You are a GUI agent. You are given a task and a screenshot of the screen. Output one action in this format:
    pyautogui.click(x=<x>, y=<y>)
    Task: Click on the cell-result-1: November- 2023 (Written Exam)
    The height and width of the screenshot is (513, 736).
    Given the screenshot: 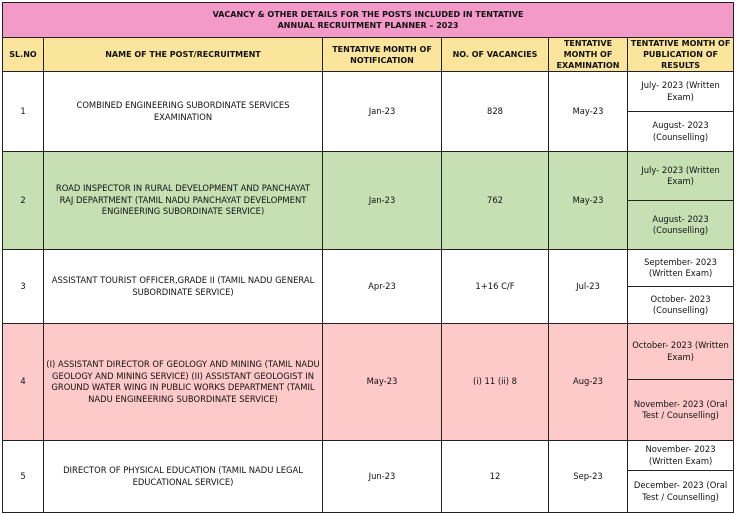 What is the action you would take?
    pyautogui.click(x=680, y=455)
    